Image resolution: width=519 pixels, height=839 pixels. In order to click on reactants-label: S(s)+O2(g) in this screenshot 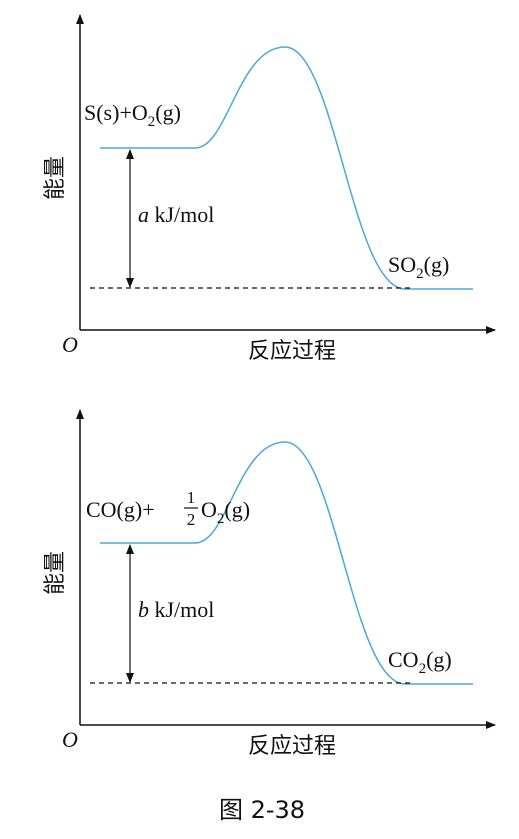, I will do `click(132, 115)`.